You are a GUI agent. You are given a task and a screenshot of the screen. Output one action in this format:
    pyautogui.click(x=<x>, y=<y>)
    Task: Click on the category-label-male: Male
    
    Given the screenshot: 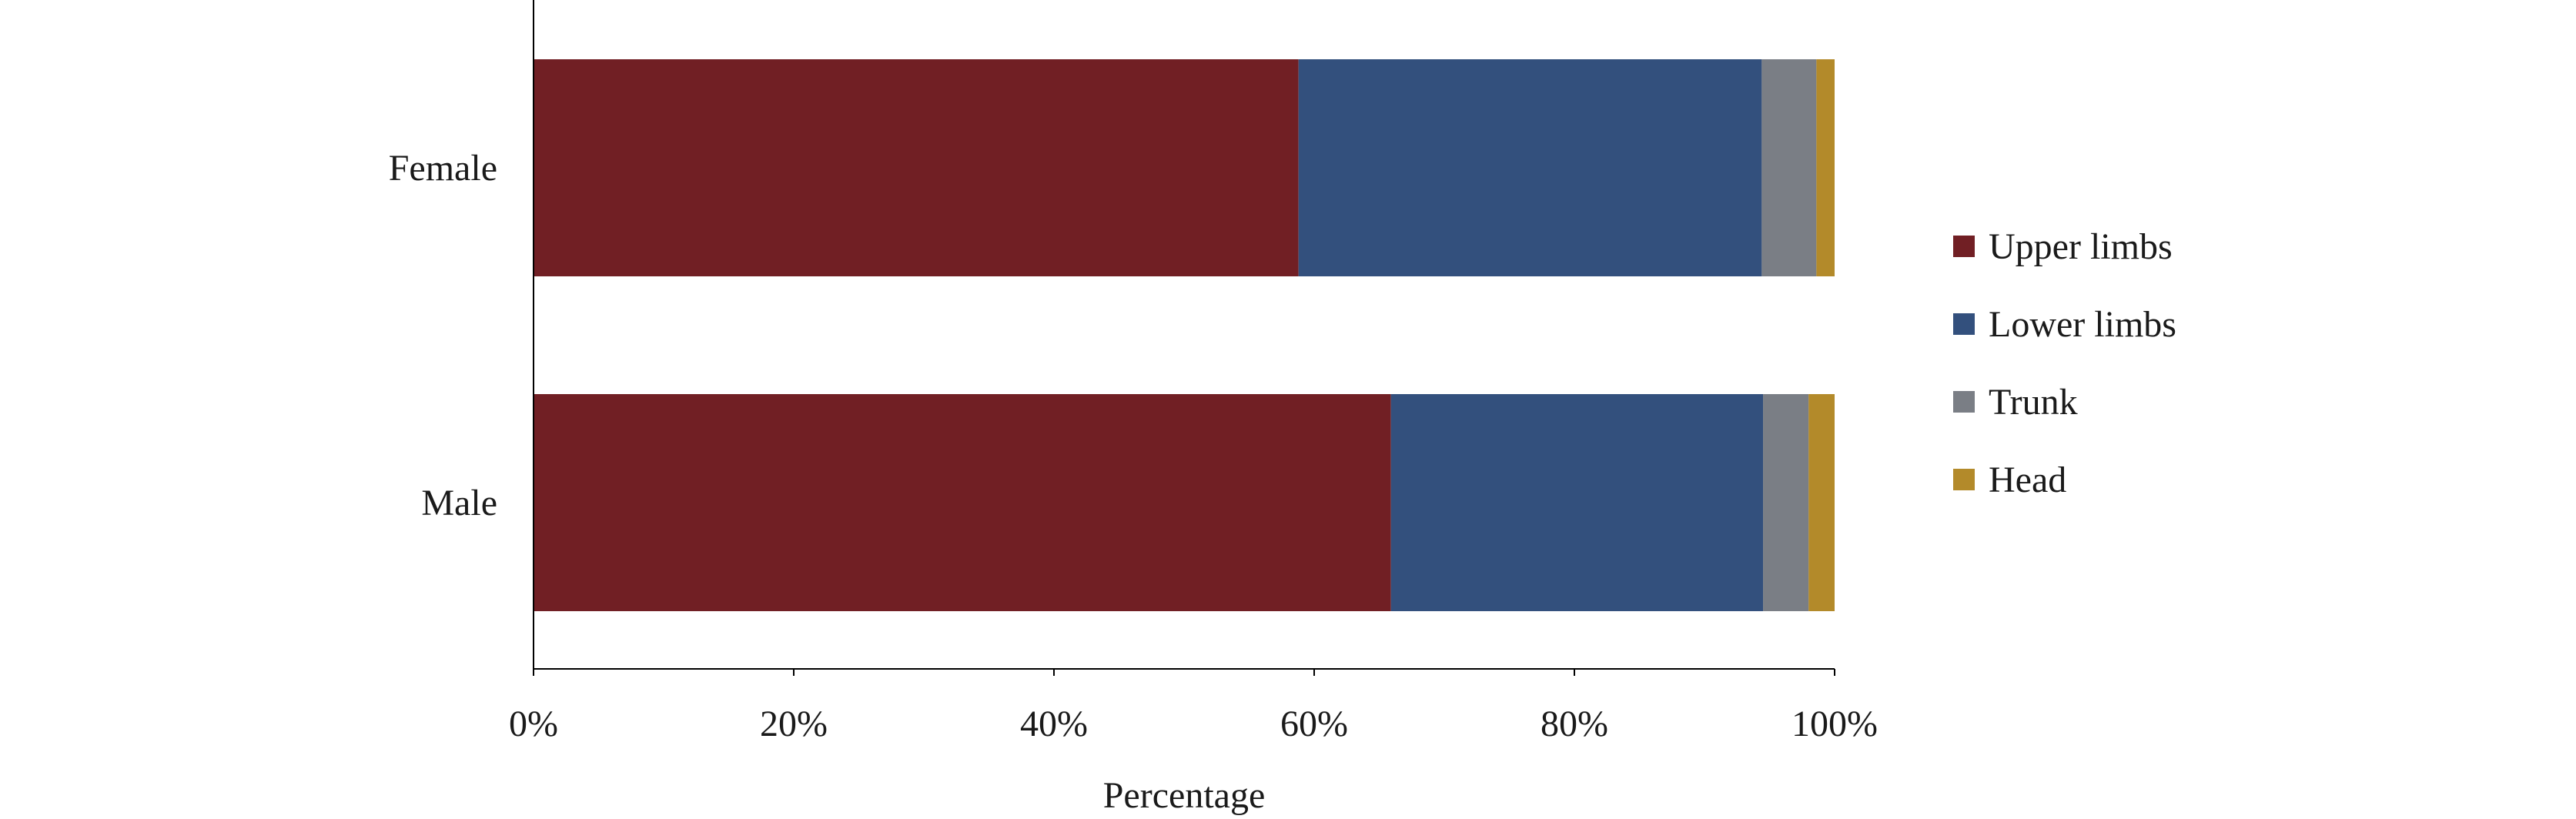 What is the action you would take?
    pyautogui.click(x=459, y=503)
    